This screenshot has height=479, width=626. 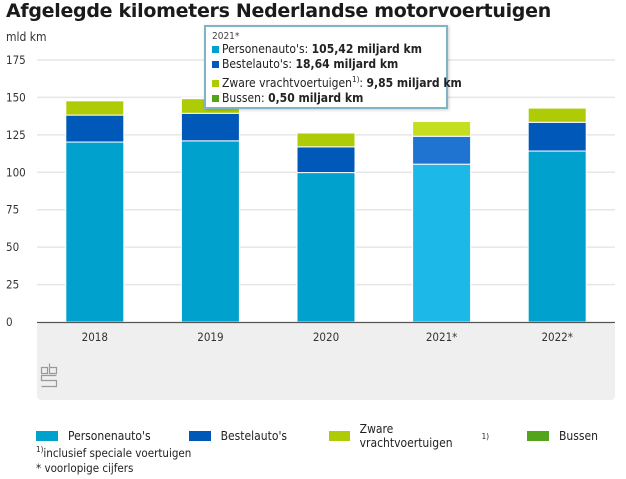 What do you see at coordinates (226, 36) in the screenshot?
I see `tooltip-title: 2021*` at bounding box center [226, 36].